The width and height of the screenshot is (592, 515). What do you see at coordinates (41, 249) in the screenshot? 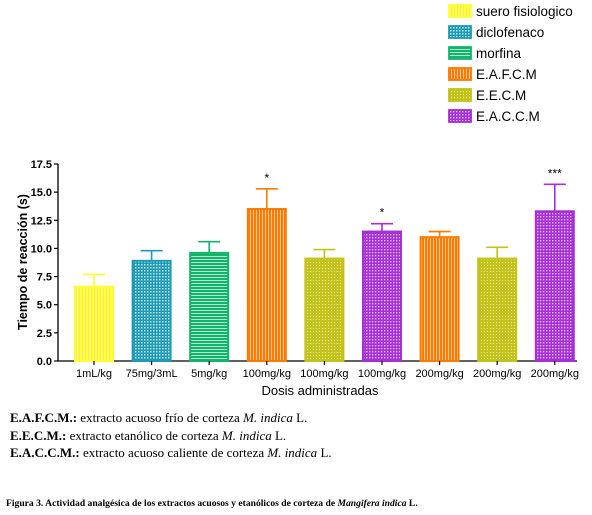
I see `y-tick-label: 10.0` at bounding box center [41, 249].